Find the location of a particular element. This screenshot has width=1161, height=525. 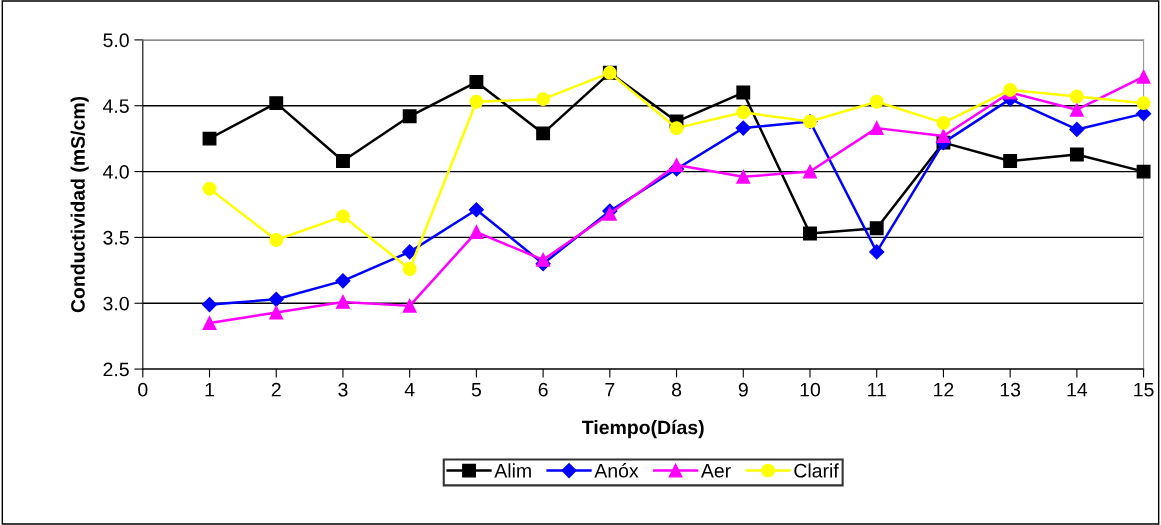

x-tick-label: 0 is located at coordinates (143, 389).